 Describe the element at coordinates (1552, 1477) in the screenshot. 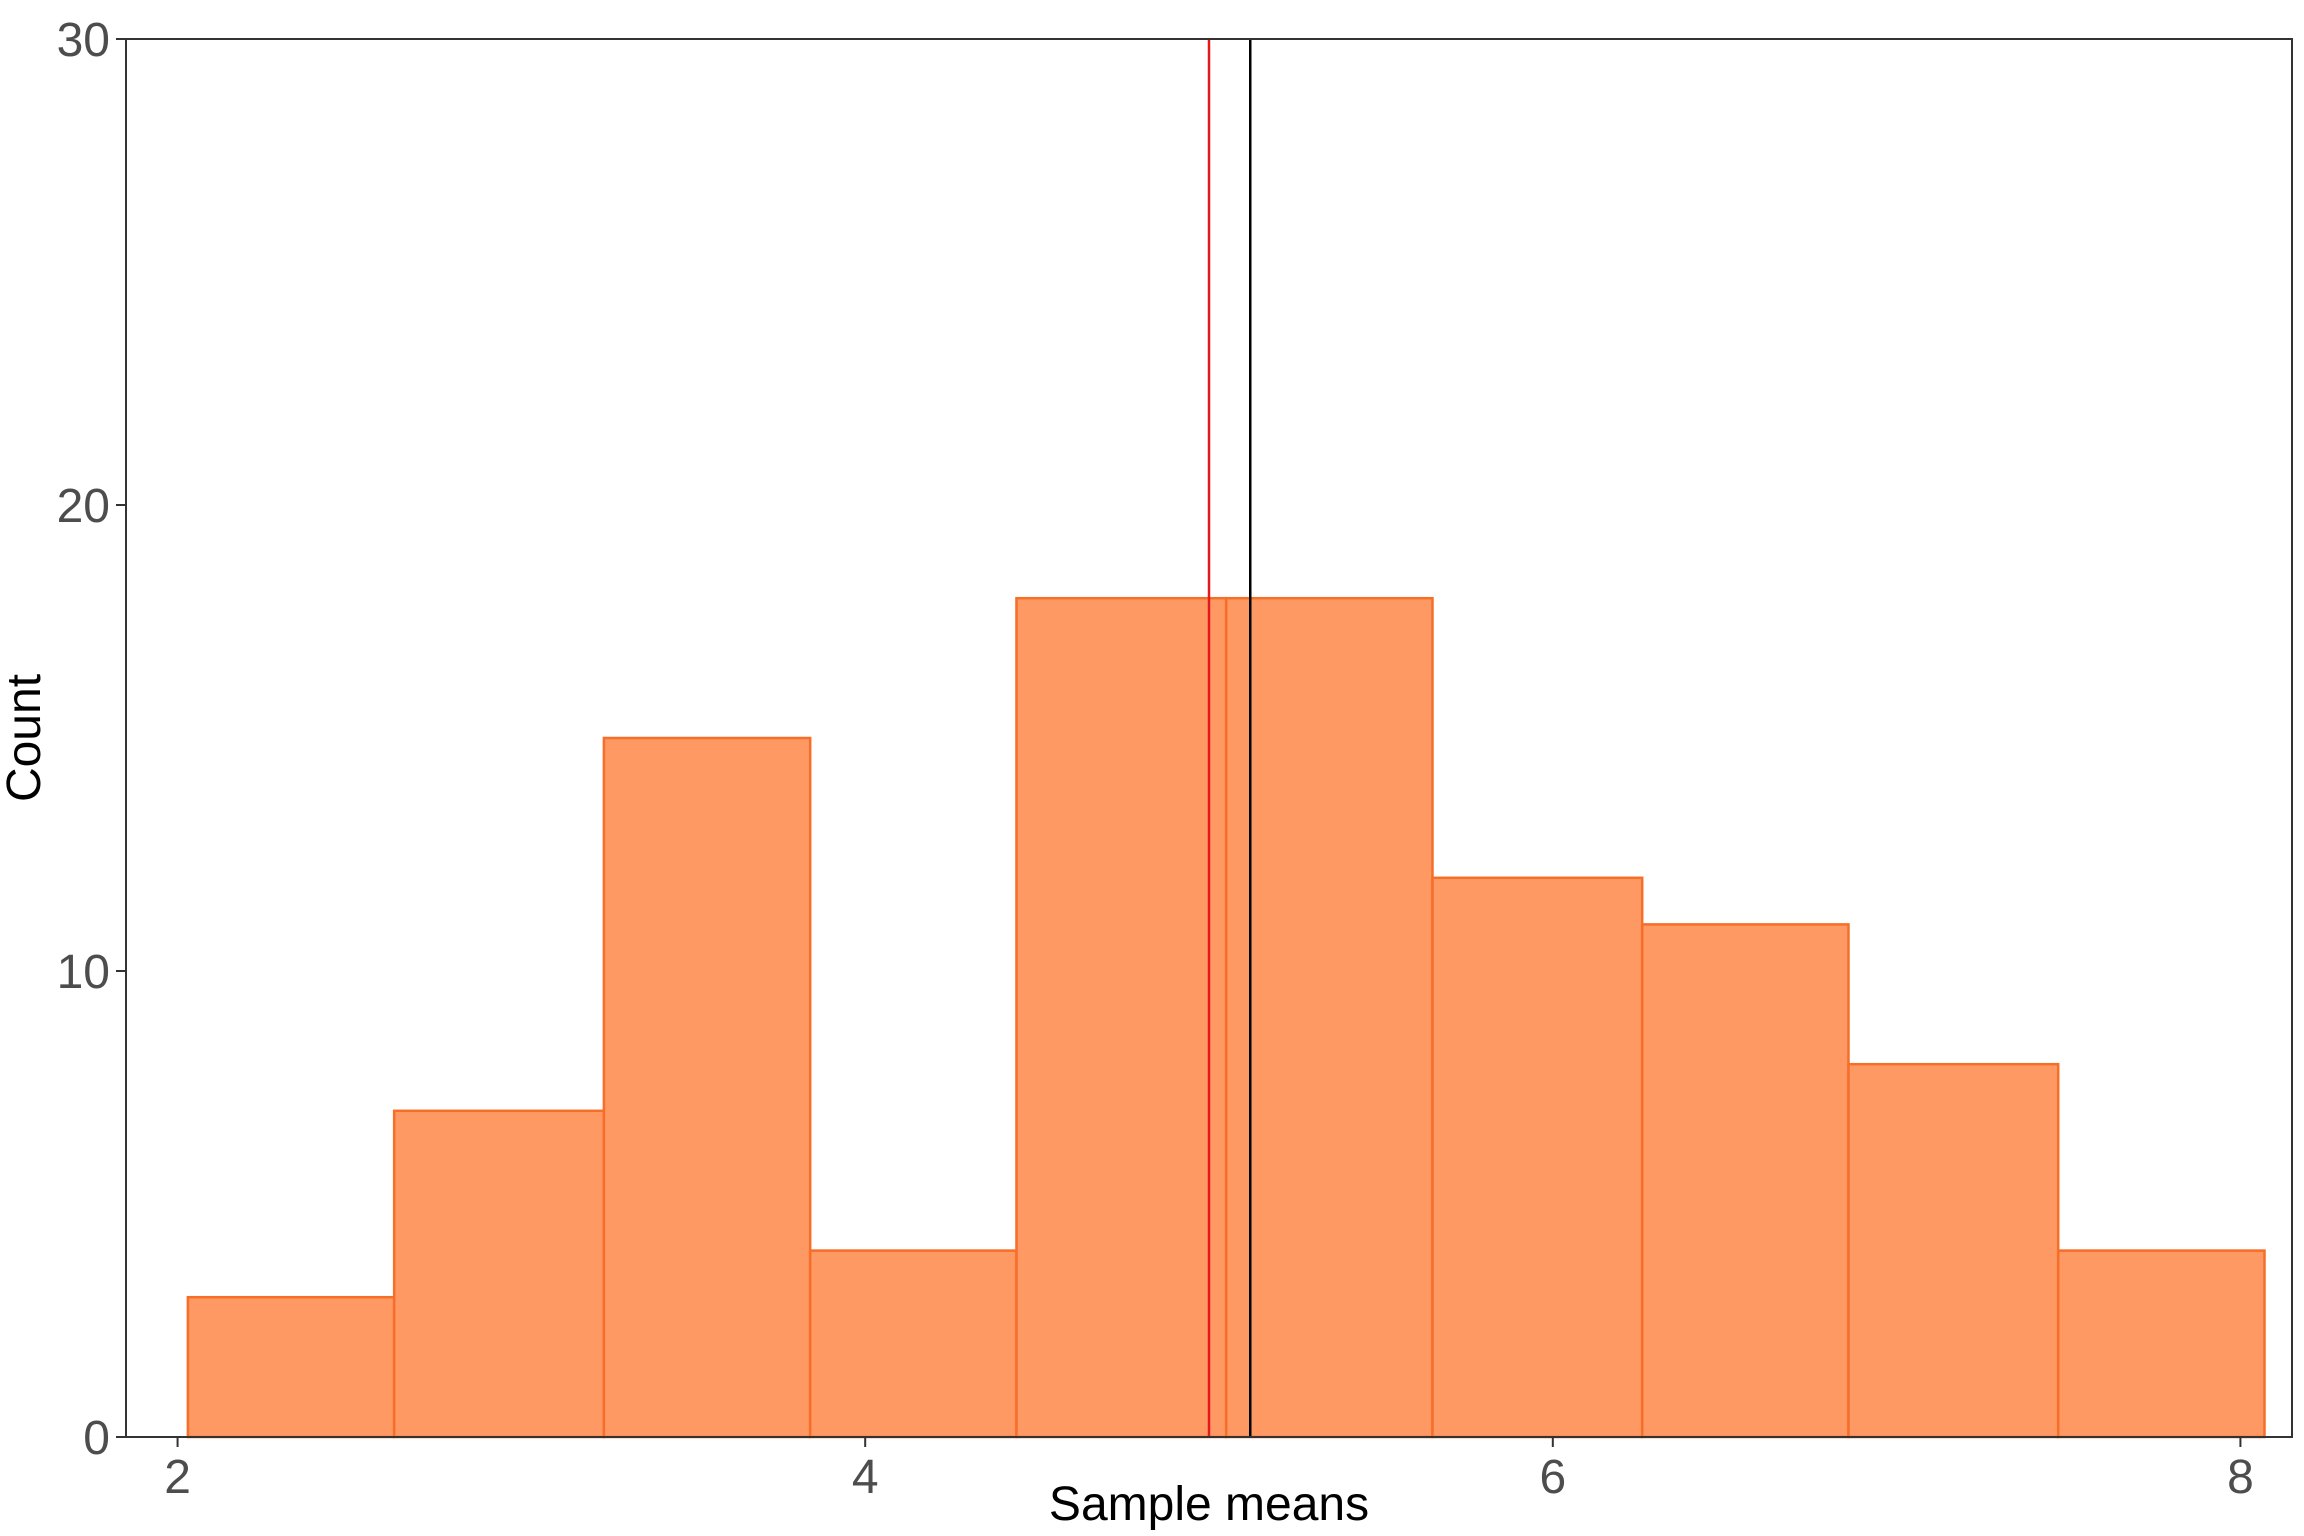

I see `x-tick-label: 6` at that location.